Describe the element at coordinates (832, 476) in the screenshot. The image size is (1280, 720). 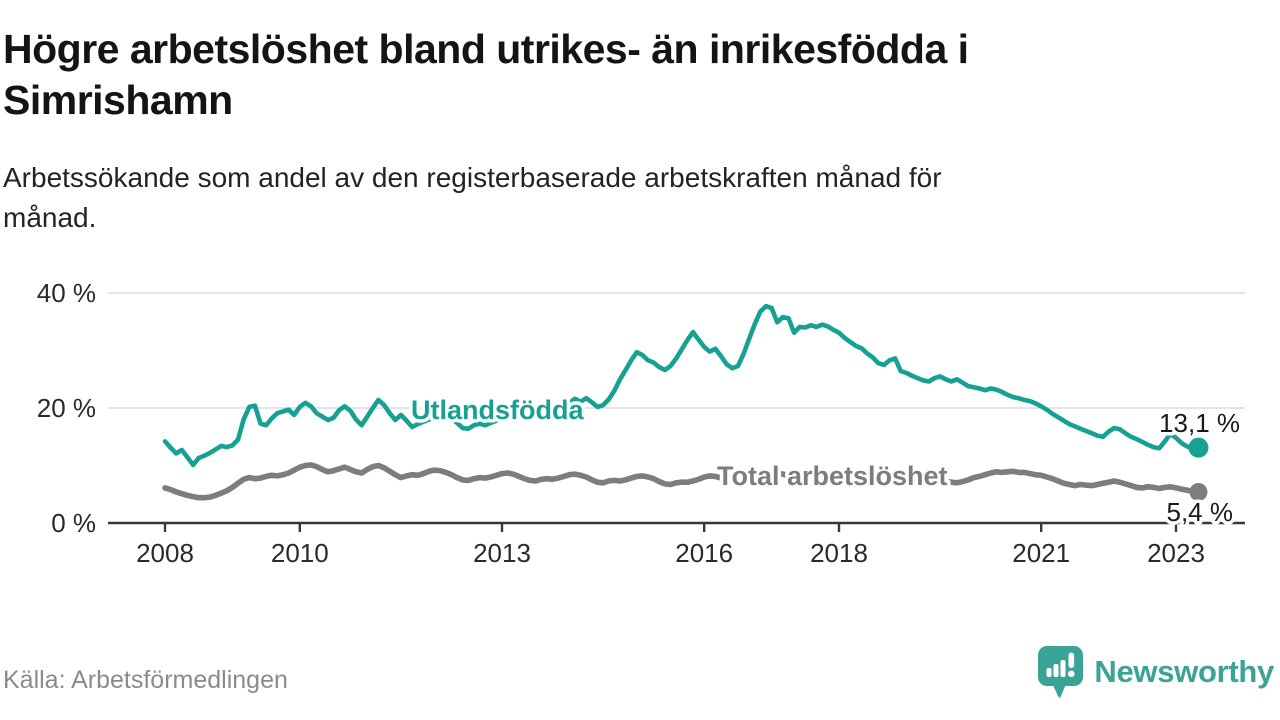
I see `series-label-1: Total arbetslöshet` at that location.